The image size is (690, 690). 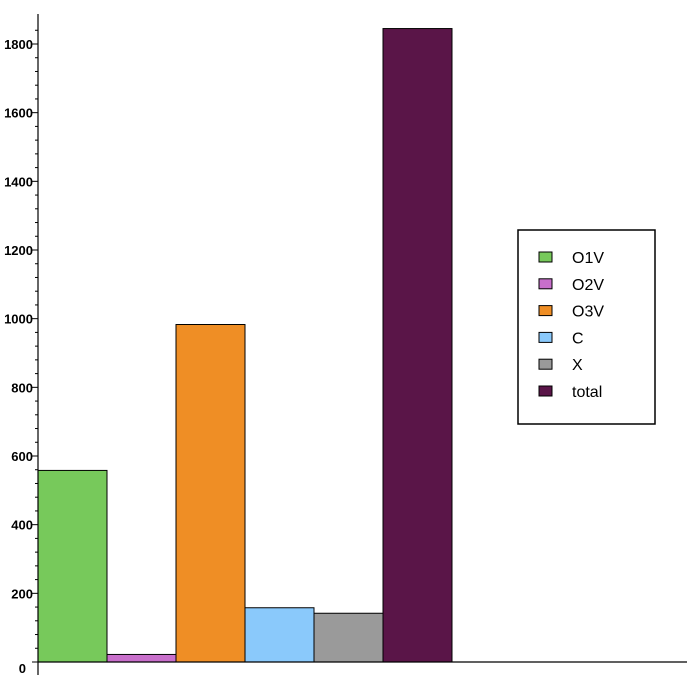 I want to click on y-minor-ticks, so click(x=36, y=339).